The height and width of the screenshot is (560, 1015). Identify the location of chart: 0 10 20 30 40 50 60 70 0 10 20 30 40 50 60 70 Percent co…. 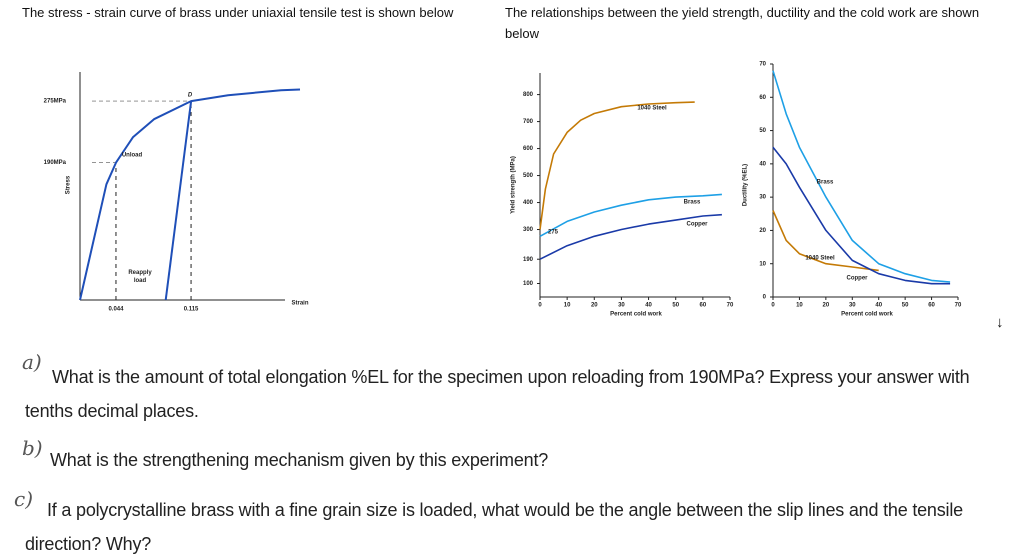
(852, 190).